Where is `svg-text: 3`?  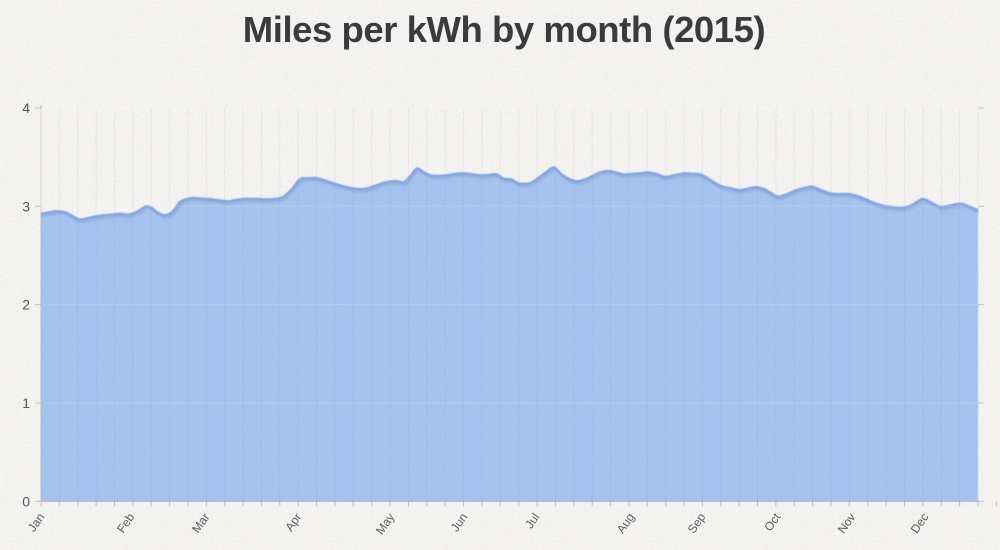 svg-text: 3 is located at coordinates (26, 206).